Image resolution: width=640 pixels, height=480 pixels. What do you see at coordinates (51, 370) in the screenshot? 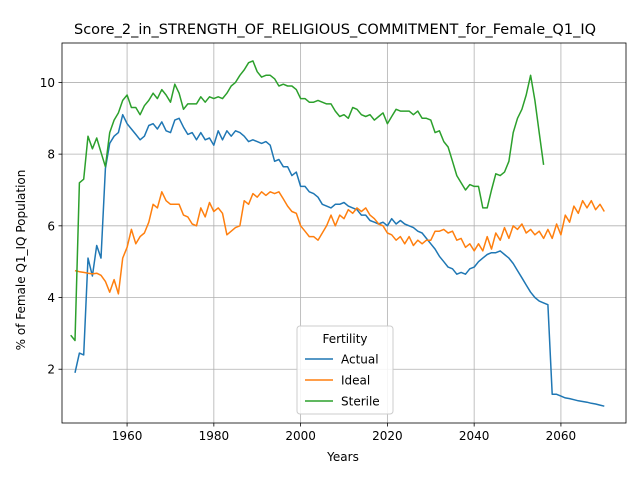
I see `y-tick-label: 2` at bounding box center [51, 370].